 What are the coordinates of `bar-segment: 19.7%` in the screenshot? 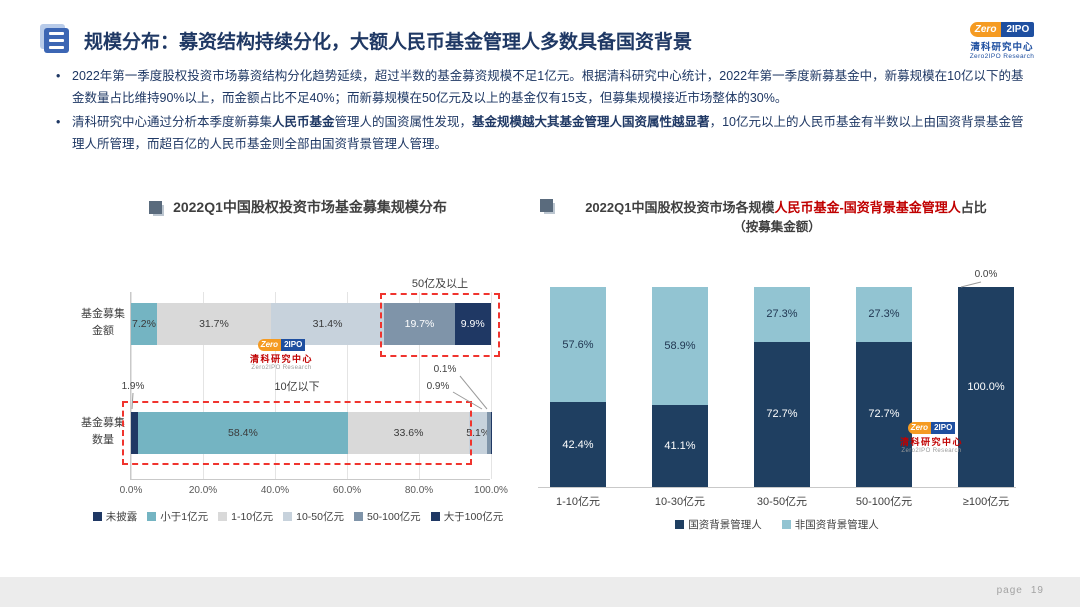 It's located at (419, 324).